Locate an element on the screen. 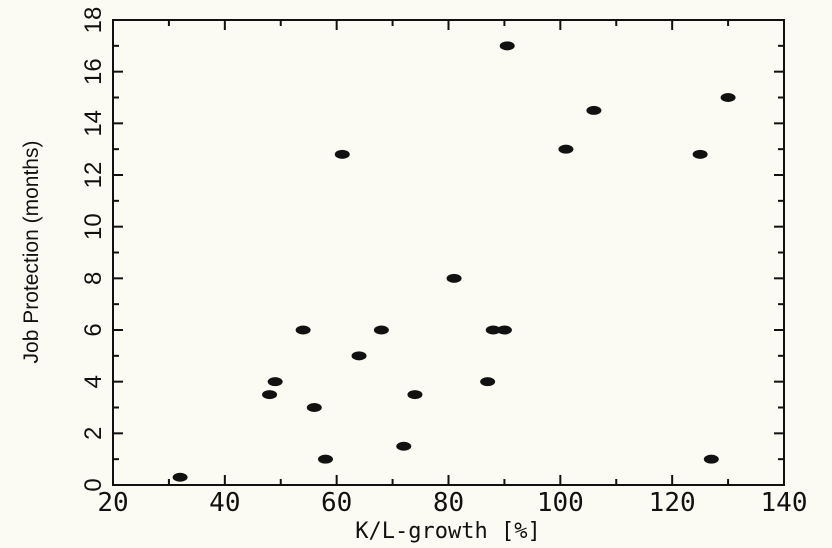  x-tick-label-120: 120 is located at coordinates (672, 503).